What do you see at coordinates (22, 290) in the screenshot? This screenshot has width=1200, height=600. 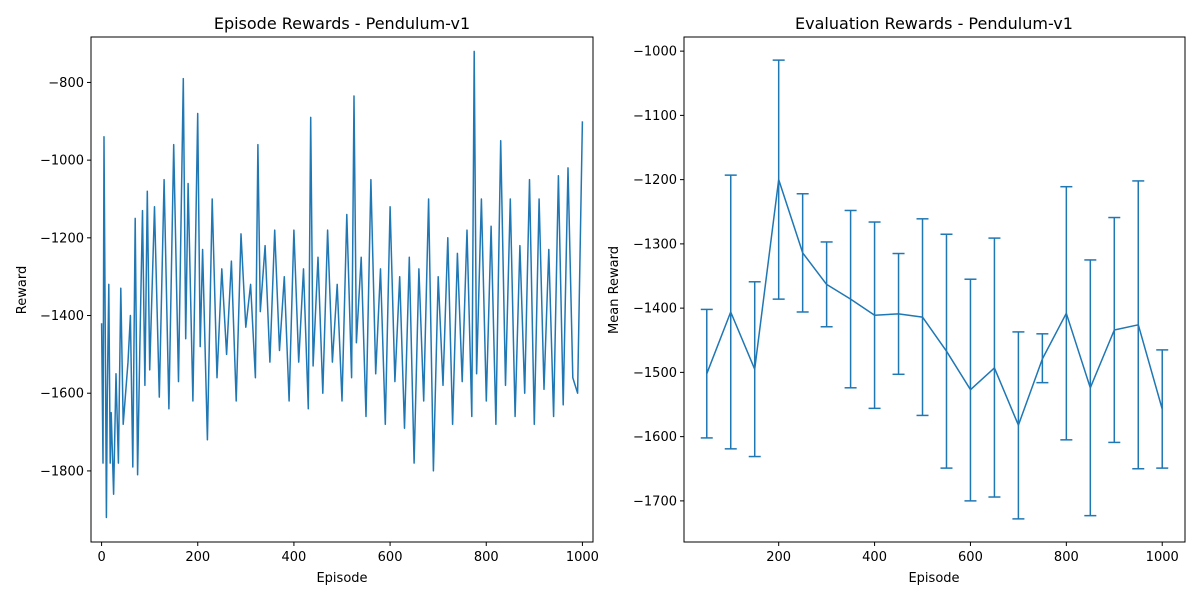 I see `y-axis-label: Reward` at bounding box center [22, 290].